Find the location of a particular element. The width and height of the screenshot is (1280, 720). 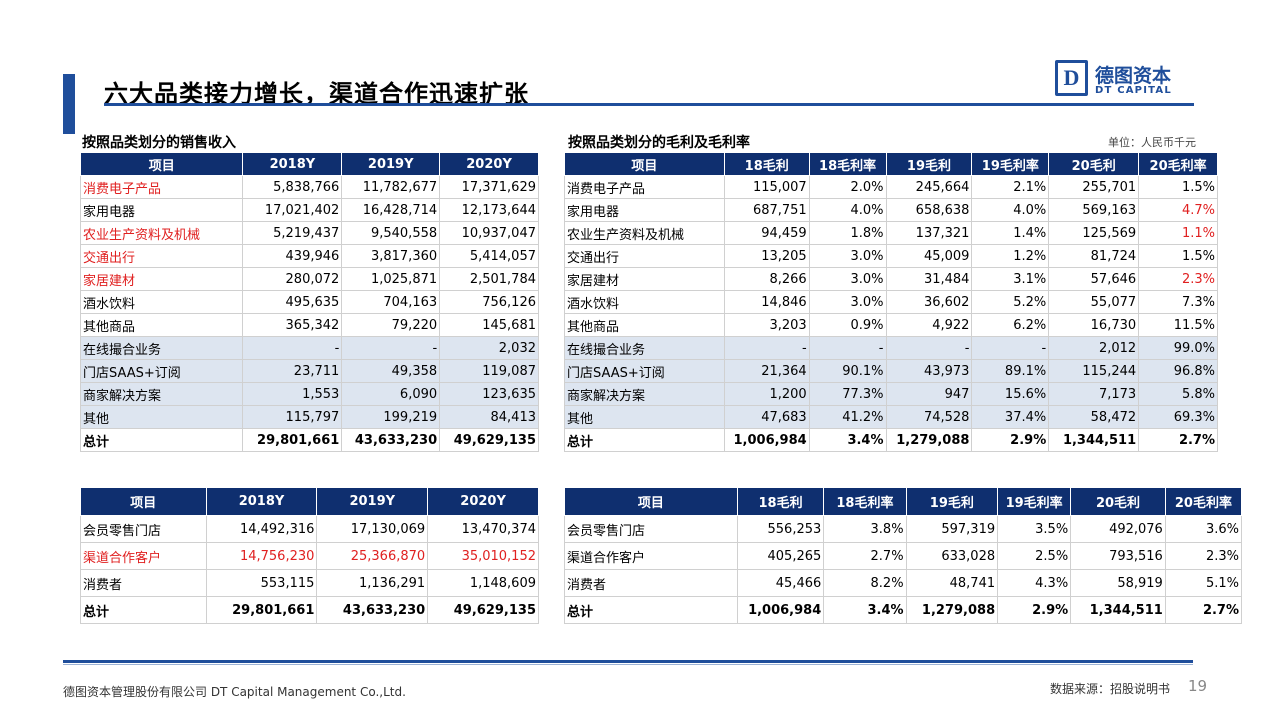

logo-cn-text: 德图资本 is located at coordinates (1133, 76).